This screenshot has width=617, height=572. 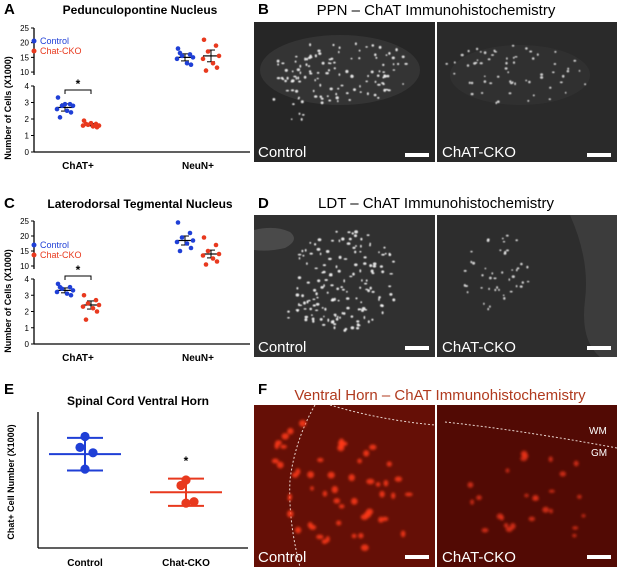 What do you see at coordinates (417, 348) in the screenshot?
I see `scale-bar` at bounding box center [417, 348].